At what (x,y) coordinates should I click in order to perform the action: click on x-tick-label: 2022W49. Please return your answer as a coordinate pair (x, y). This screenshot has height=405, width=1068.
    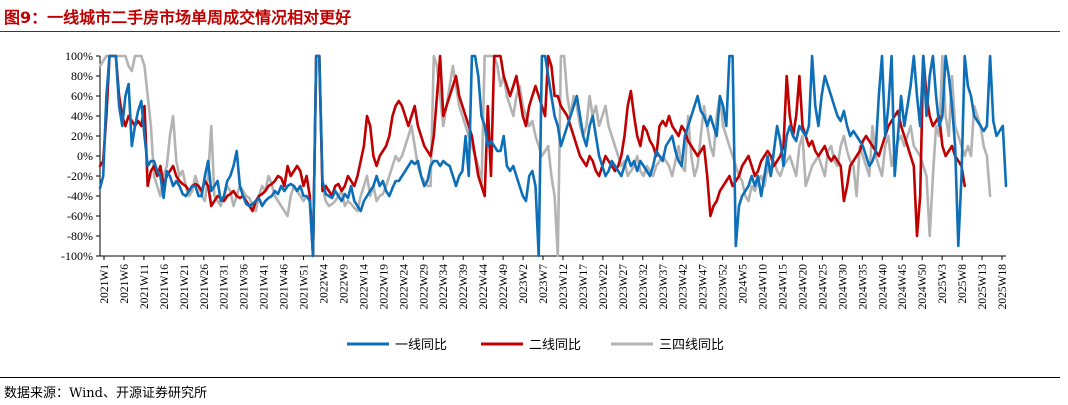
    Looking at the image, I should click on (504, 287).